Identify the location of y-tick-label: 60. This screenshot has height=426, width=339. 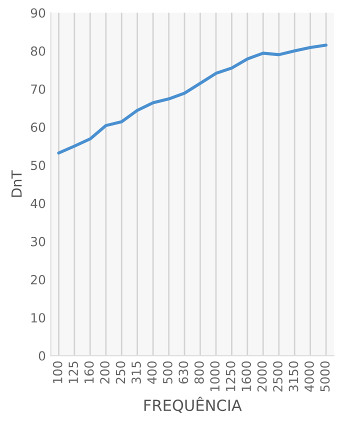
(38, 127).